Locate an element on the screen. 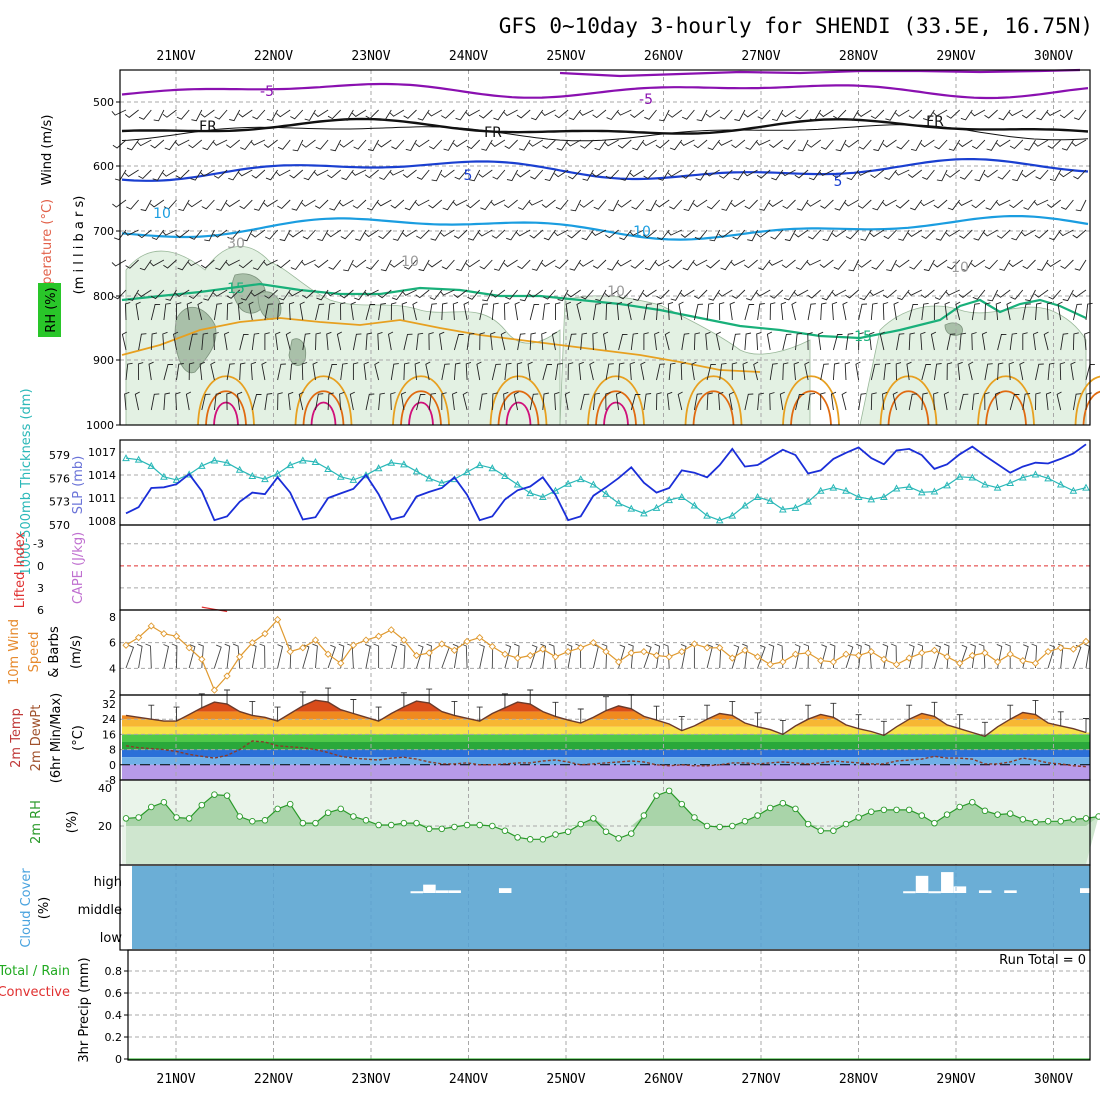  isotherm-freezing is located at coordinates (605, 126).